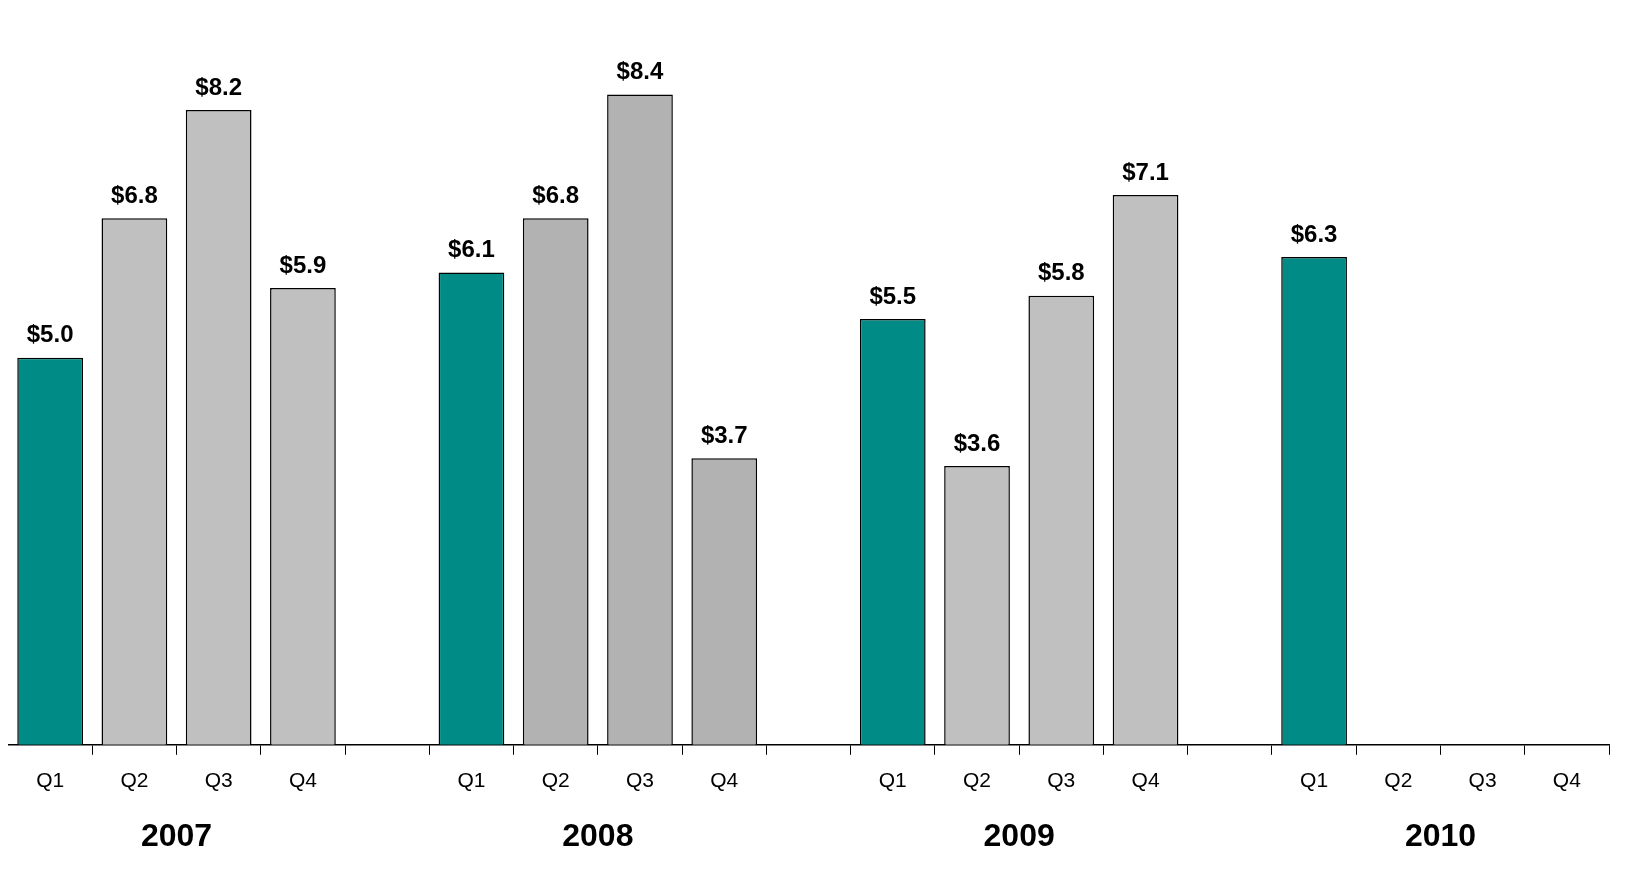 Image resolution: width=1625 pixels, height=874 pixels. I want to click on data-label: $5.5, so click(893, 295).